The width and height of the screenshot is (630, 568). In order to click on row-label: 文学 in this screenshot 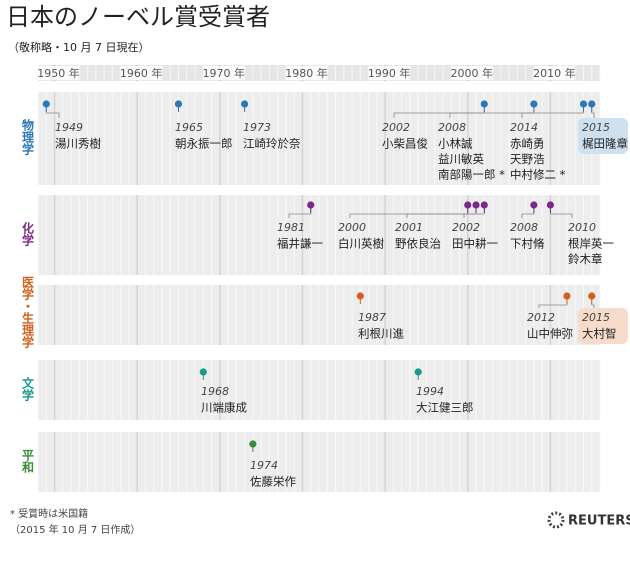, I will do `click(28, 389)`.